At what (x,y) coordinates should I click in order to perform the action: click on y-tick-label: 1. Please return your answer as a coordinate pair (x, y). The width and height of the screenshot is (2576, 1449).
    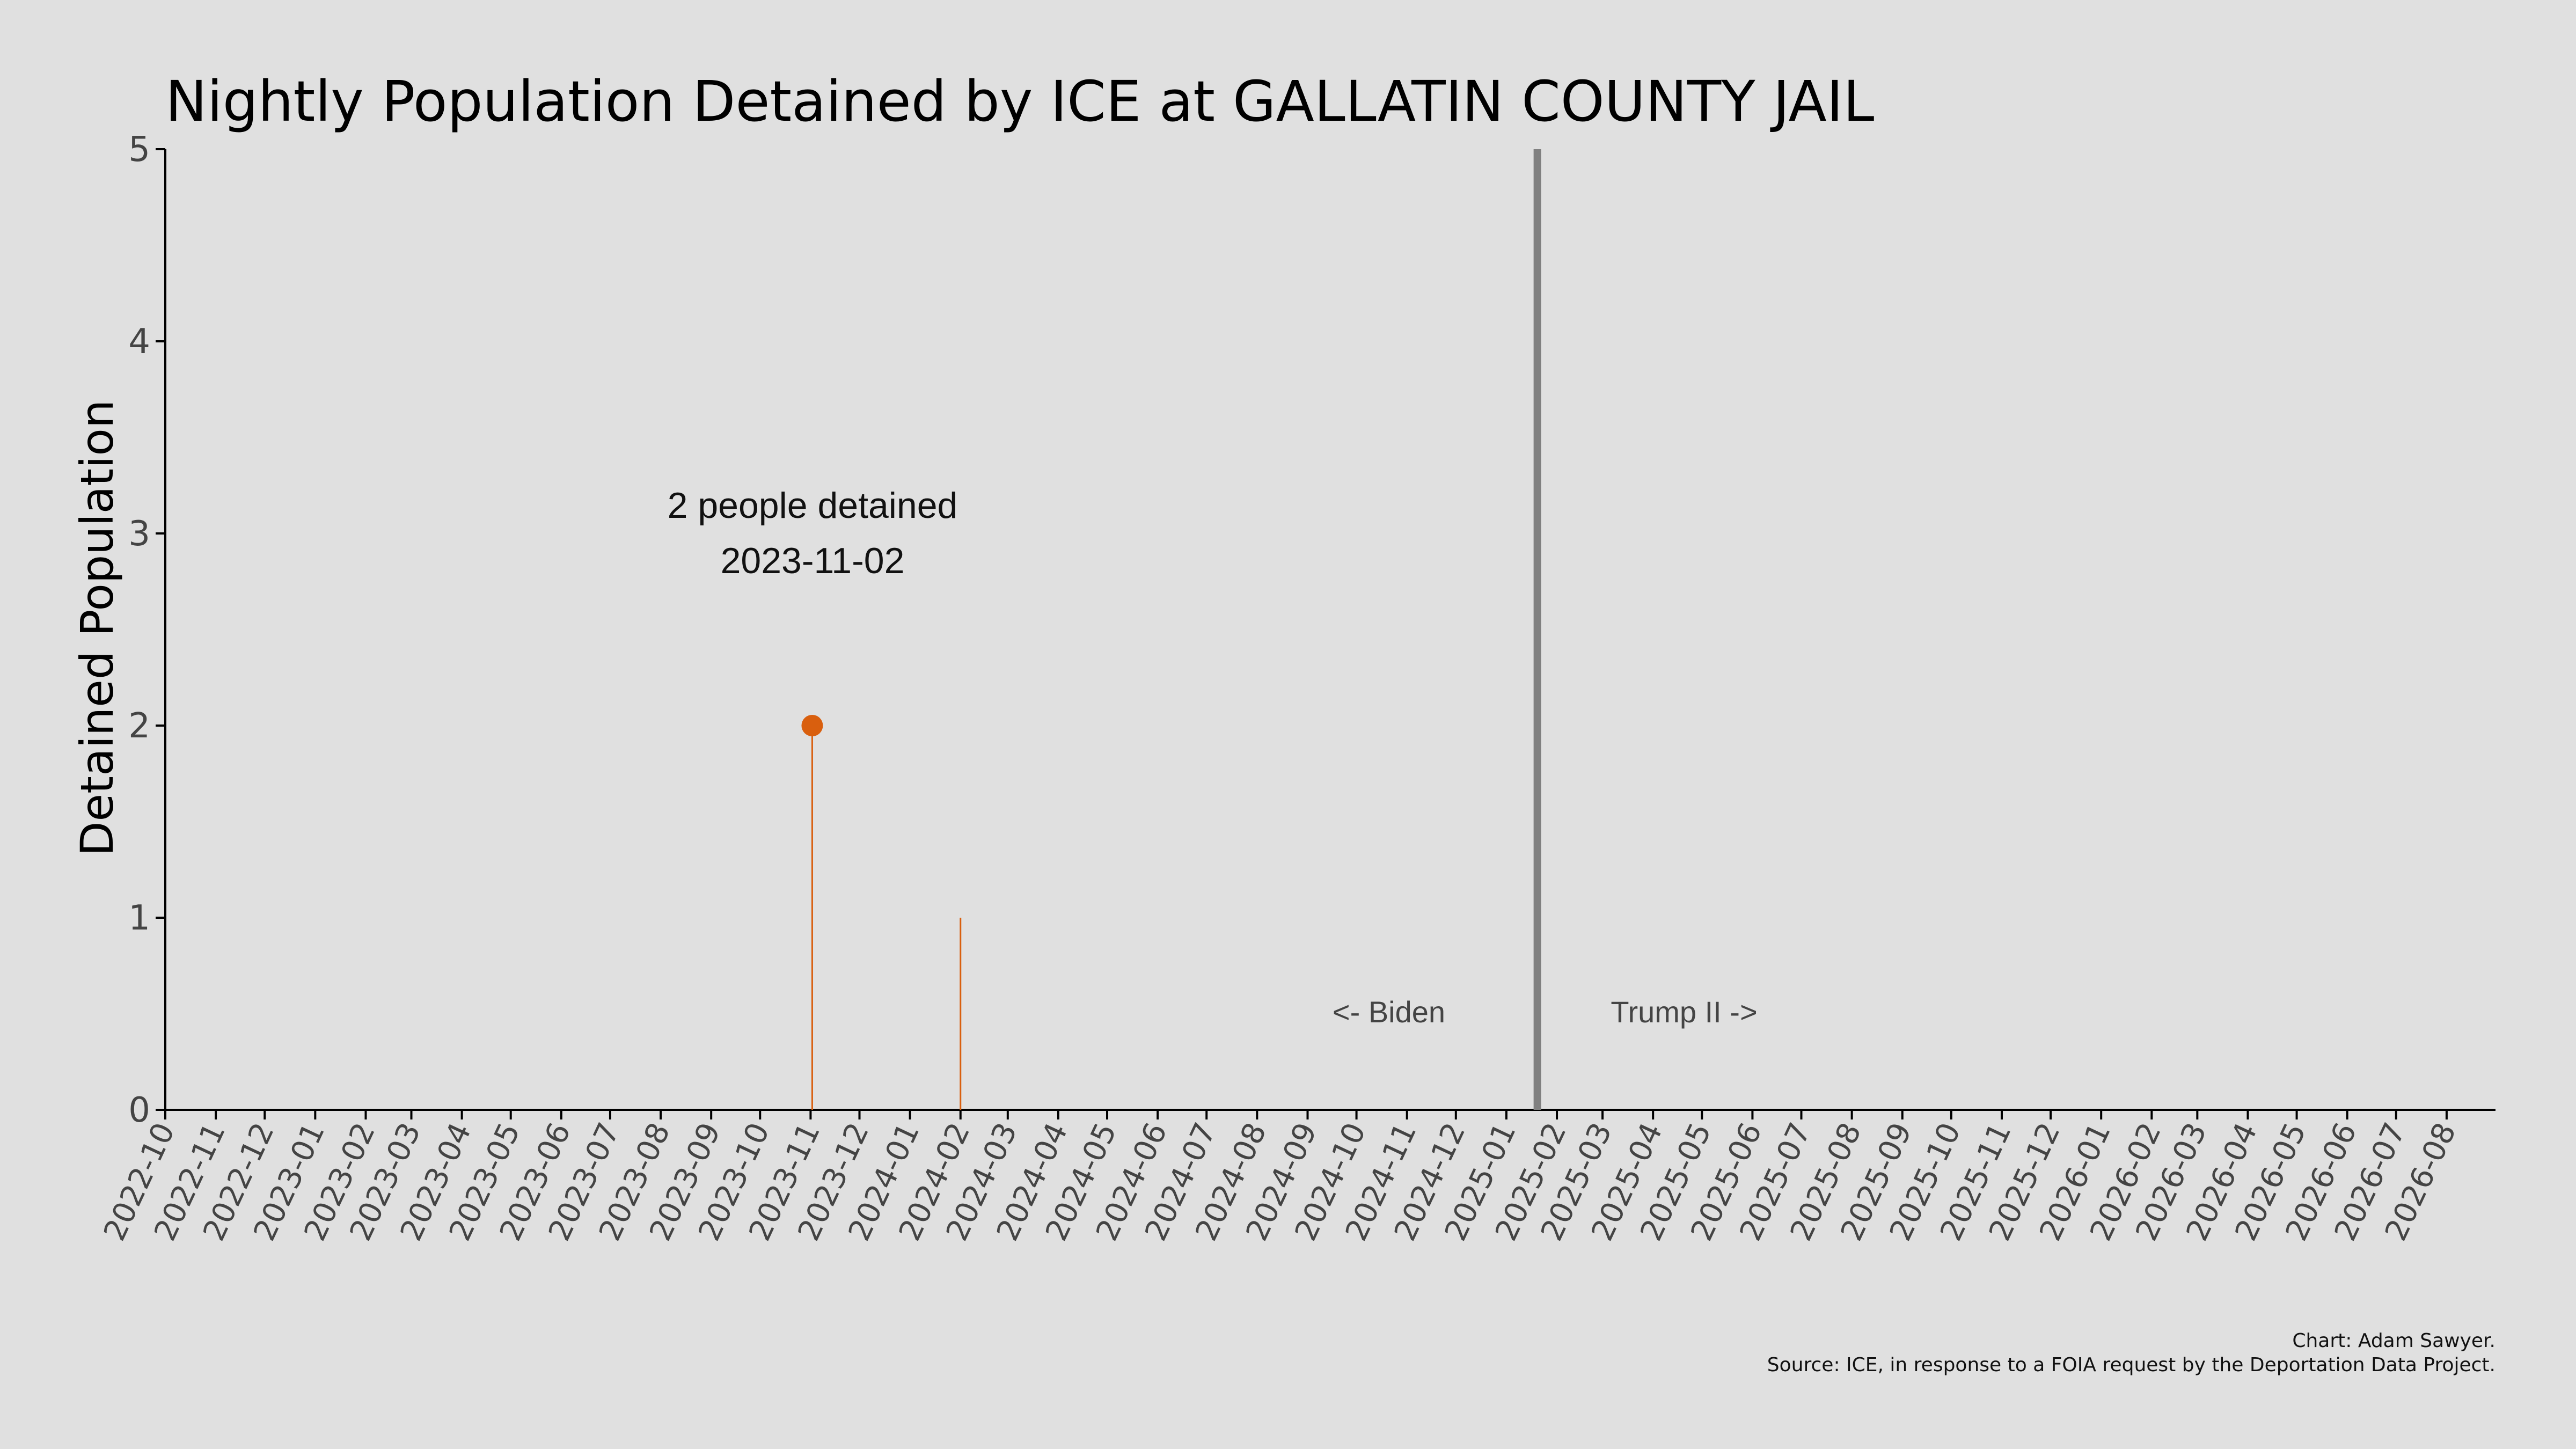
    Looking at the image, I should click on (139, 918).